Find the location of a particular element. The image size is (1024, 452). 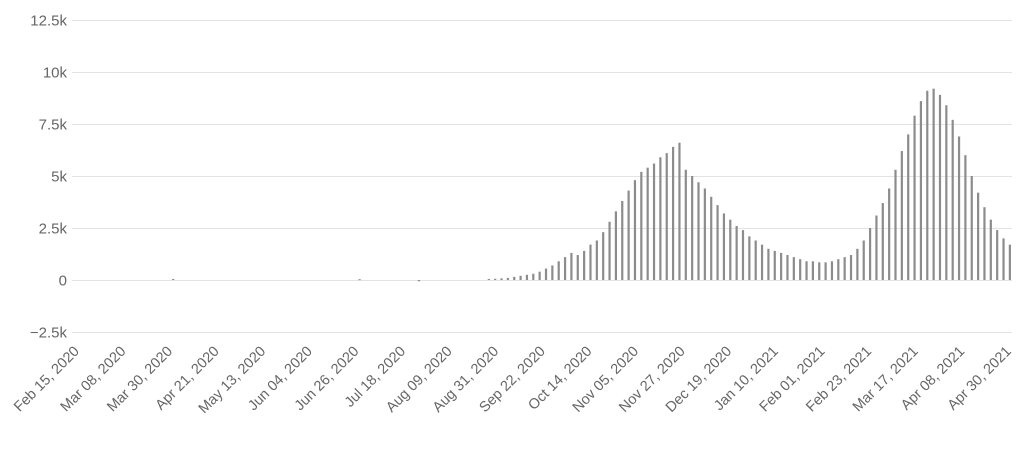

y-tick-label: 12.5k is located at coordinates (48, 21).